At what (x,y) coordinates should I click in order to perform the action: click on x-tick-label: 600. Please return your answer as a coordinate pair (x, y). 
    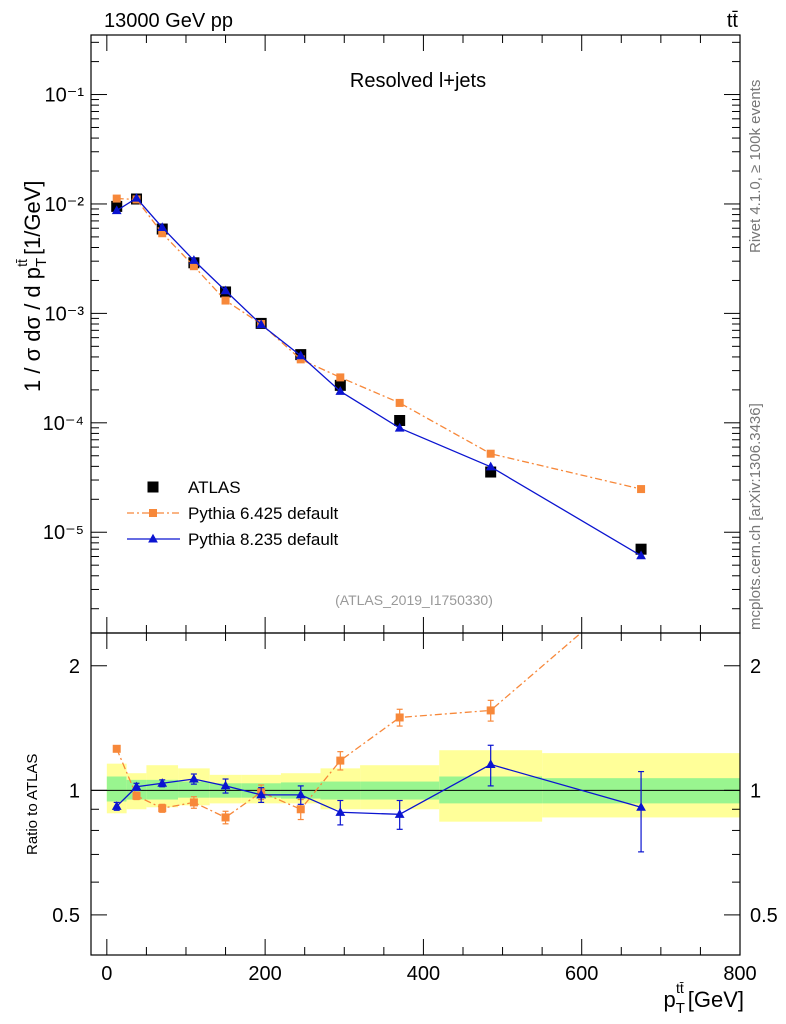
    Looking at the image, I should click on (581, 974).